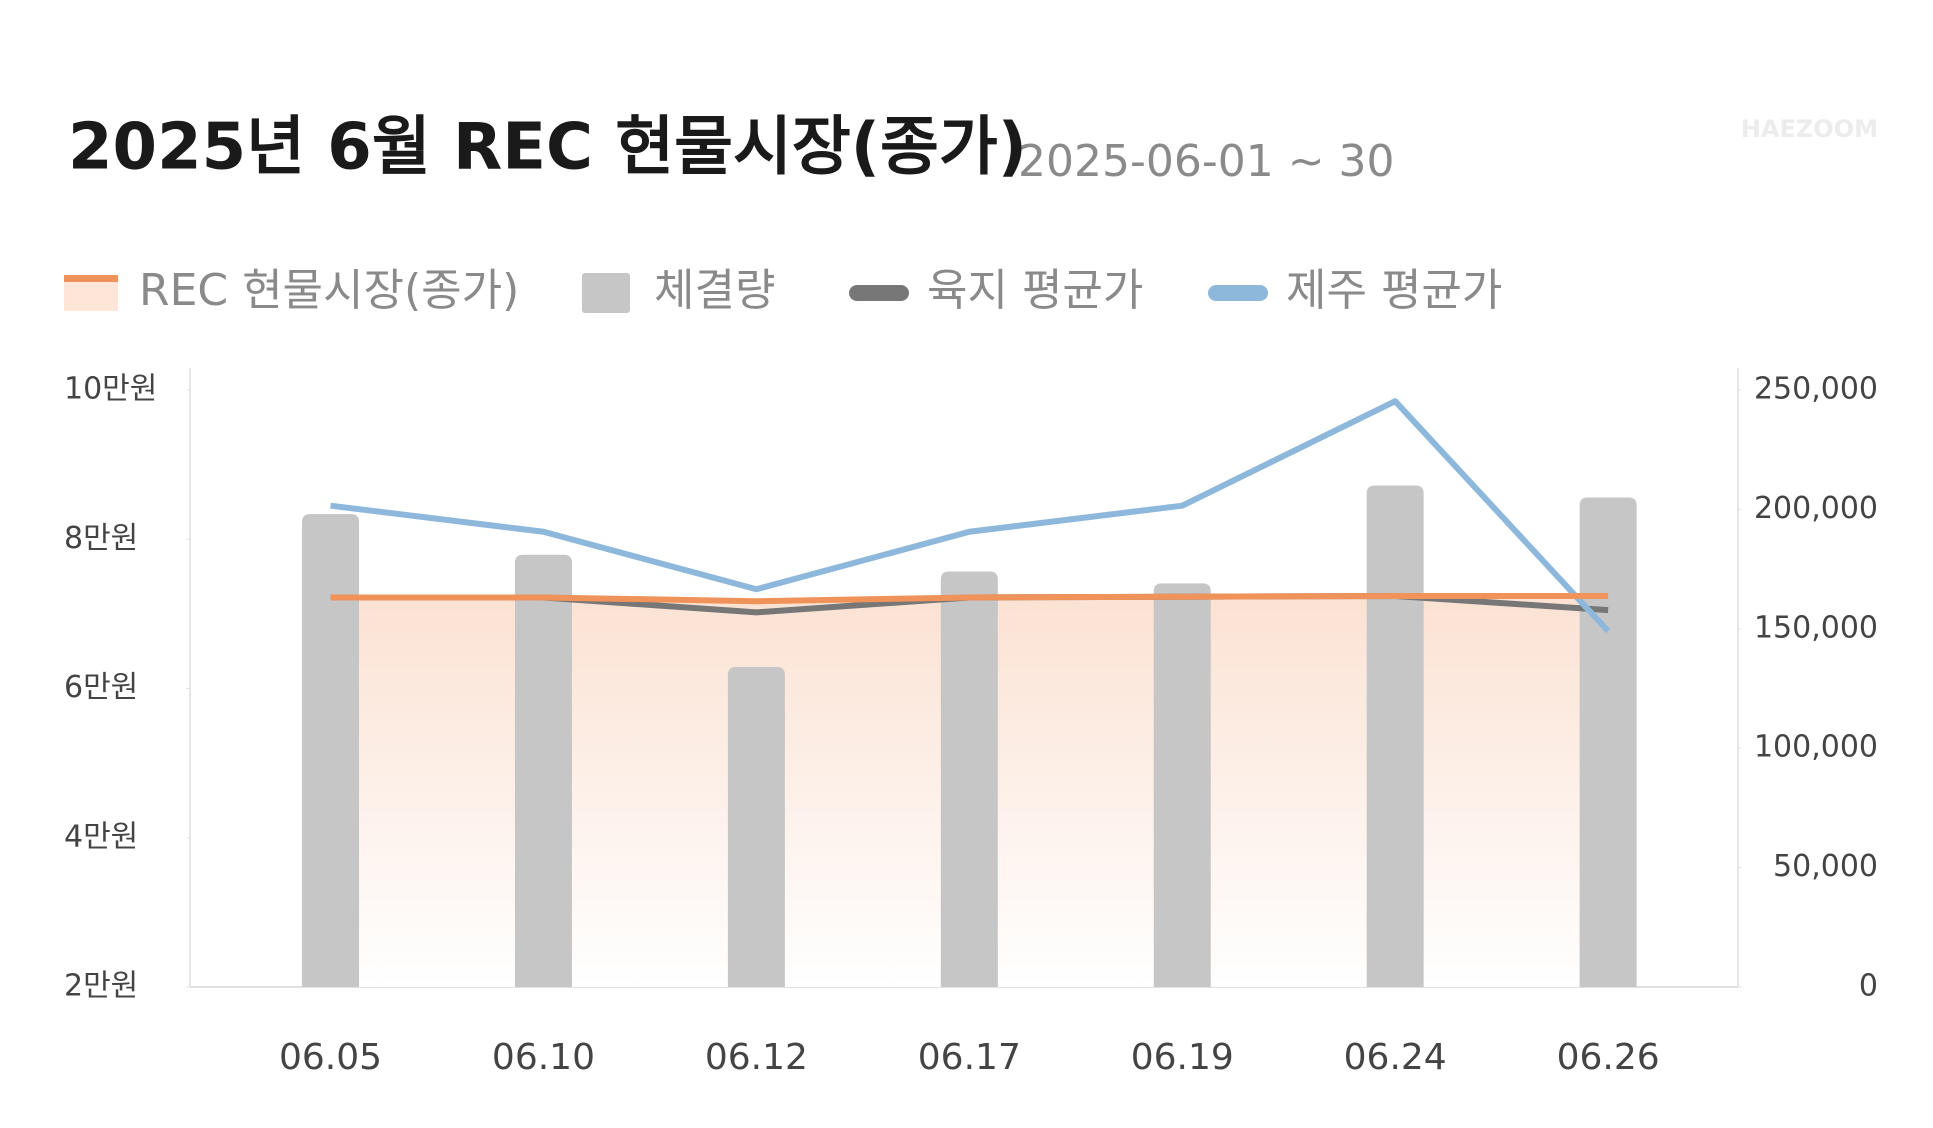 Image resolution: width=1933 pixels, height=1128 pixels. Describe the element at coordinates (714, 290) in the screenshot. I see `legend-label: 체결량` at that location.